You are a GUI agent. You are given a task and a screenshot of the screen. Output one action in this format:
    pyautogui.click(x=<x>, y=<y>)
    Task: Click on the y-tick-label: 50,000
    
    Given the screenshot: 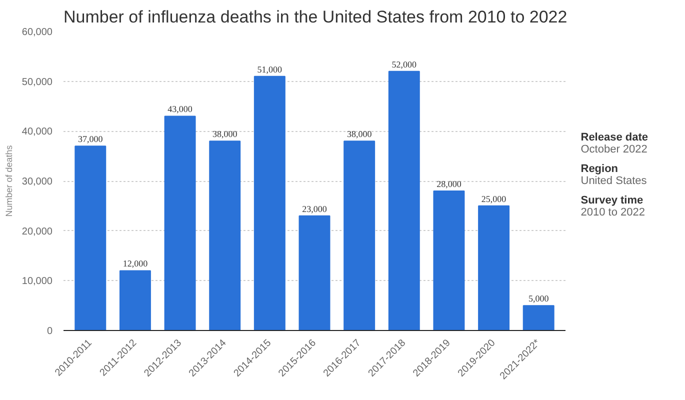 What is the action you would take?
    pyautogui.click(x=37, y=82)
    